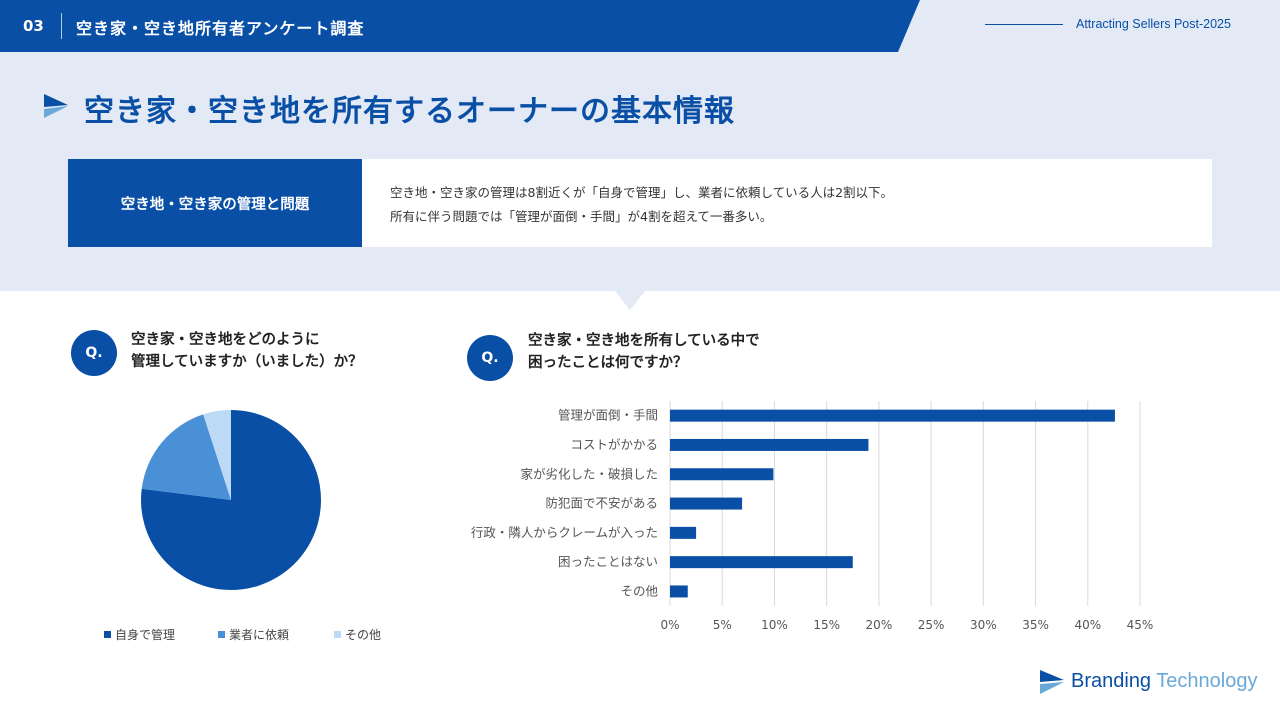 The height and width of the screenshot is (720, 1280). What do you see at coordinates (639, 590) in the screenshot?
I see `category-label: その他` at bounding box center [639, 590].